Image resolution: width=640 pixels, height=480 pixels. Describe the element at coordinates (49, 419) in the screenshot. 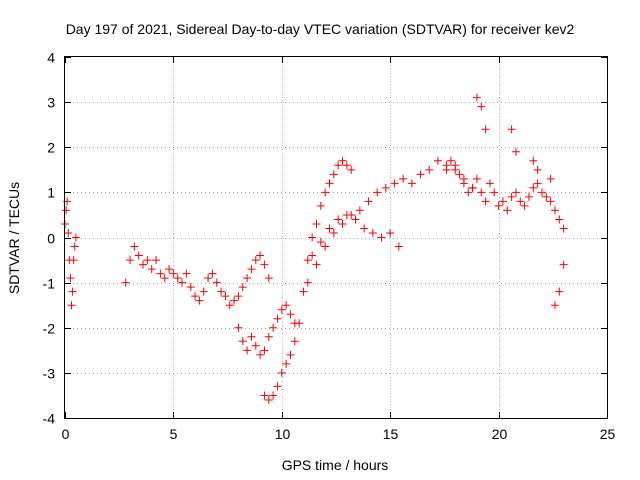

I see `y-tick-label: -4` at that location.